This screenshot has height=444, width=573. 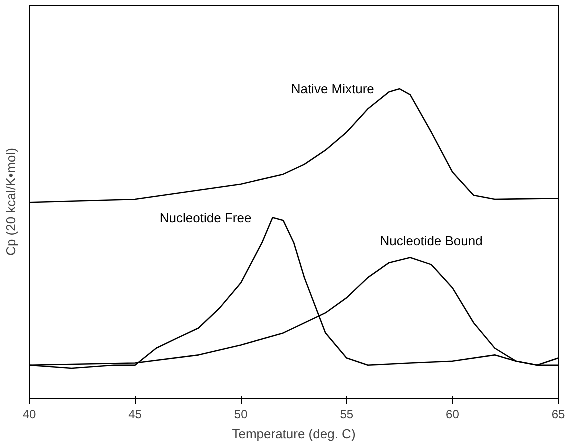 I want to click on x-tick-label: 65, so click(x=559, y=415).